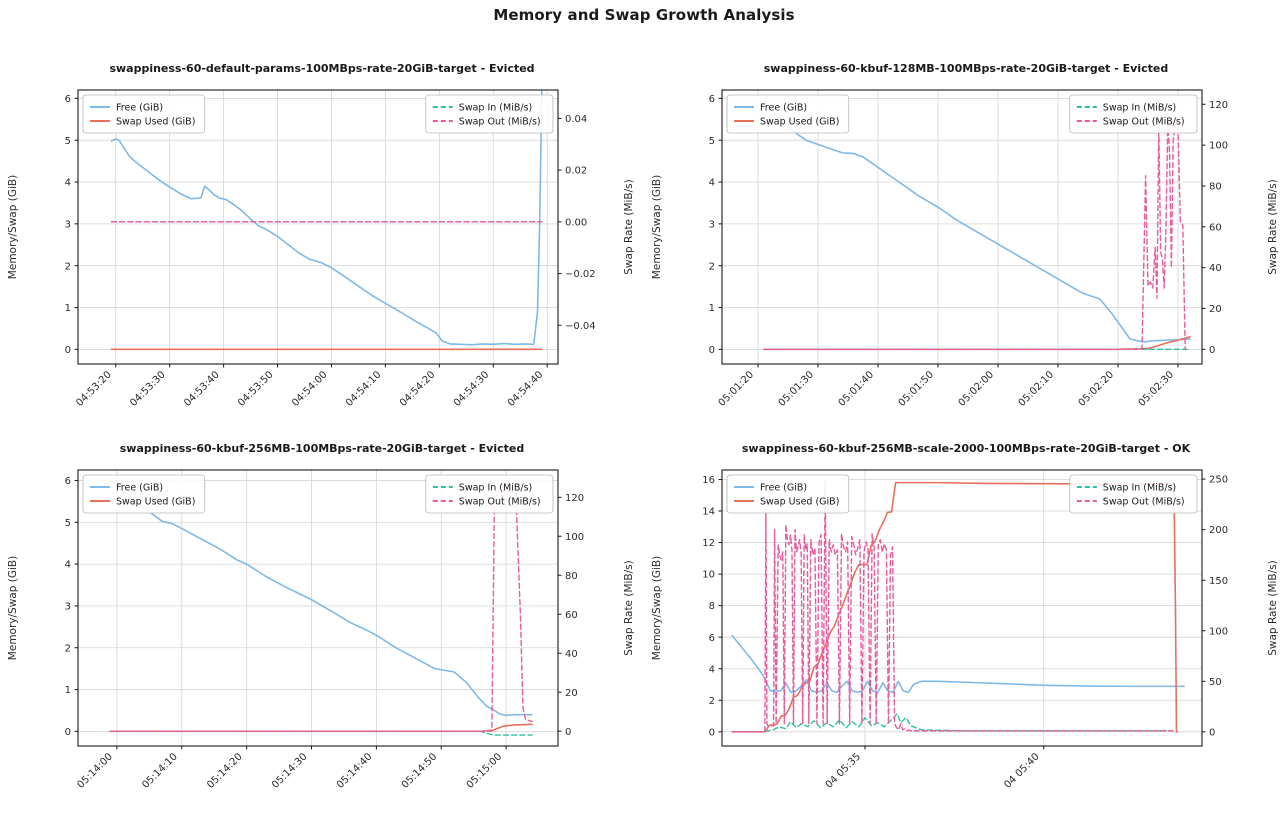 This screenshot has height=824, width=1288. What do you see at coordinates (485, 771) in the screenshot?
I see `x-tick-label: 05:15:00` at bounding box center [485, 771].